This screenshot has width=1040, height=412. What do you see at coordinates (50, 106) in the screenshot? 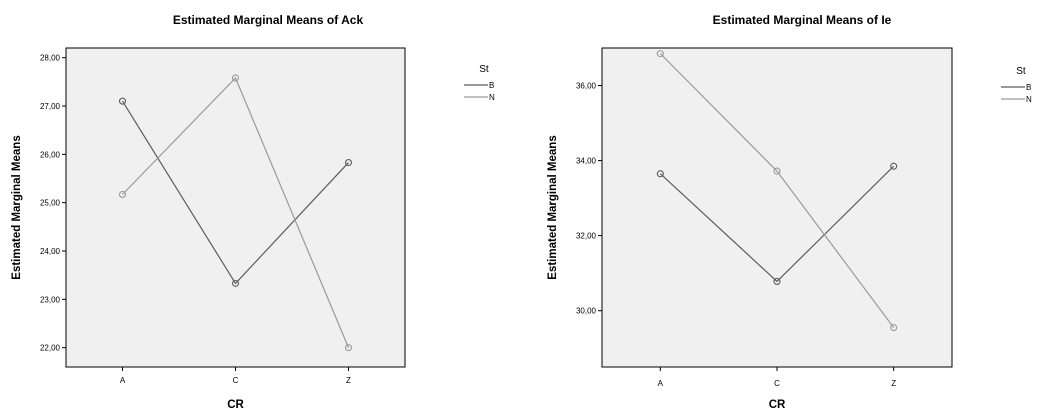
I see `y-tick-label: 27,00` at bounding box center [50, 106].